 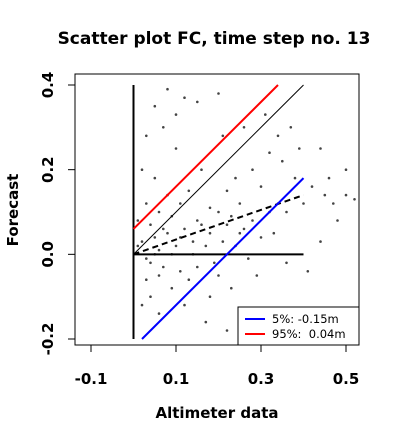 I want to click on x-axis-label: Altimeter data, so click(x=217, y=413).